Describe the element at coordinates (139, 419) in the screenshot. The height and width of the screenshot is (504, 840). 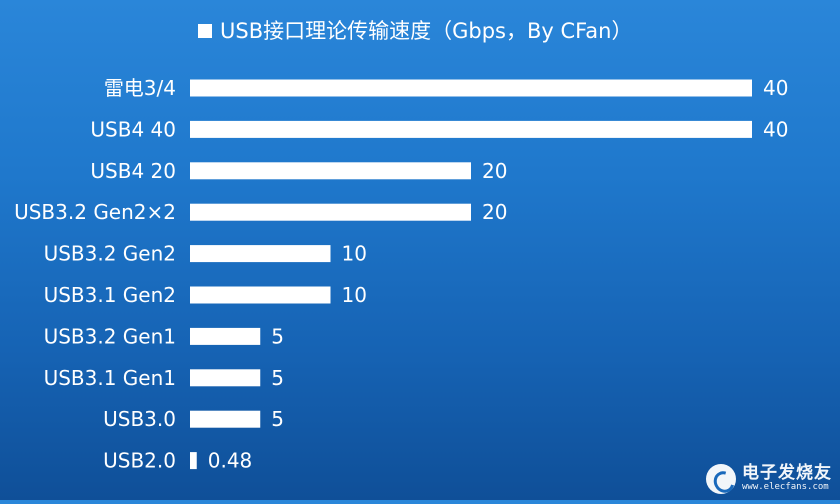
I see `category-label: USB3.0` at that location.